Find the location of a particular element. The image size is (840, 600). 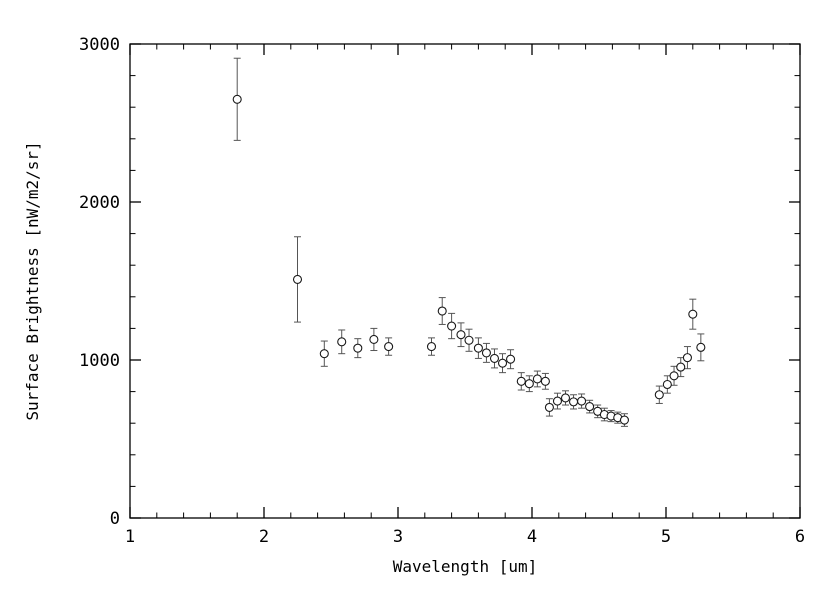

x-tick-label: 4 is located at coordinates (532, 537).